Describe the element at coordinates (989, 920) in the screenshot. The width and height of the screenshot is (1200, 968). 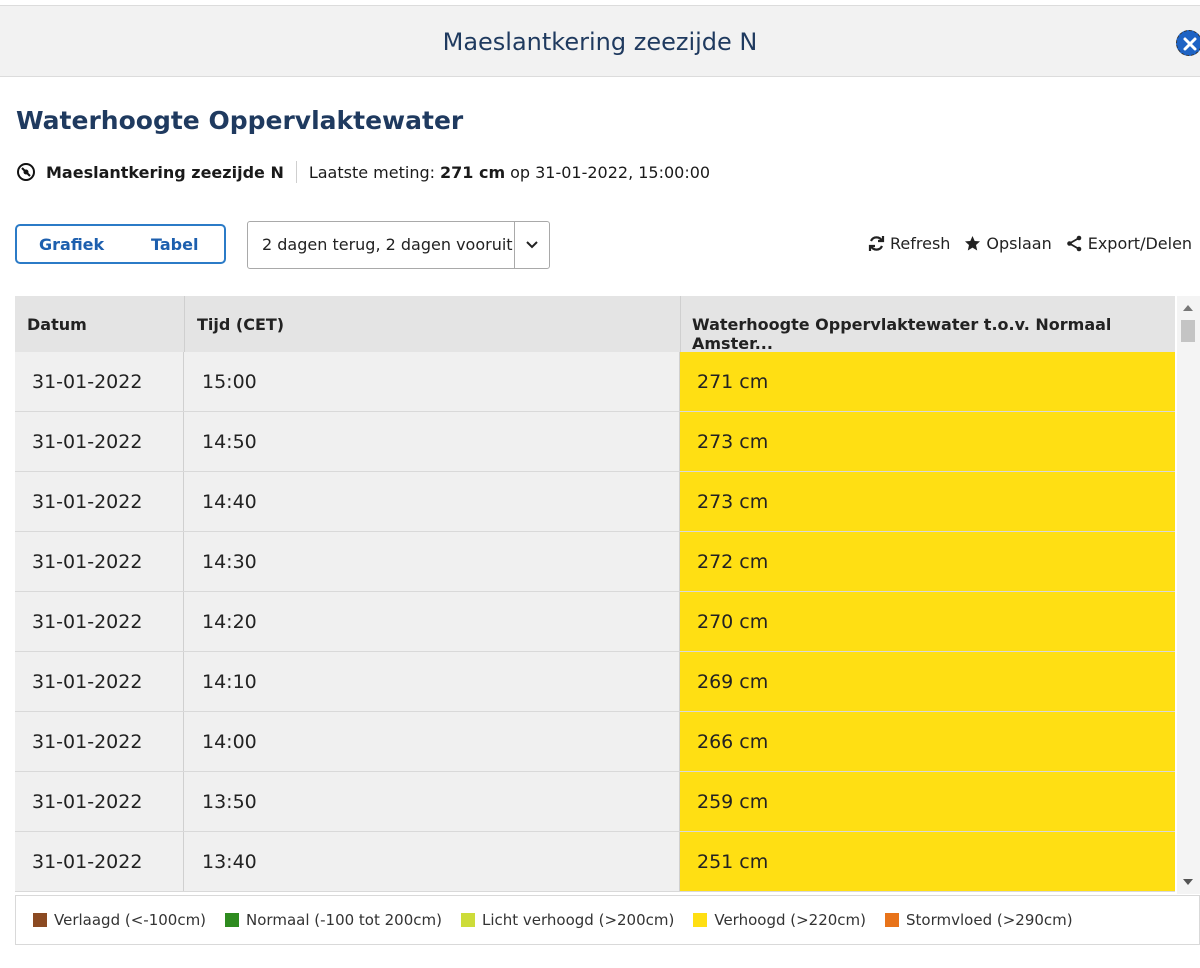
I see `legend-label: Stormvloed (>290cm)` at that location.